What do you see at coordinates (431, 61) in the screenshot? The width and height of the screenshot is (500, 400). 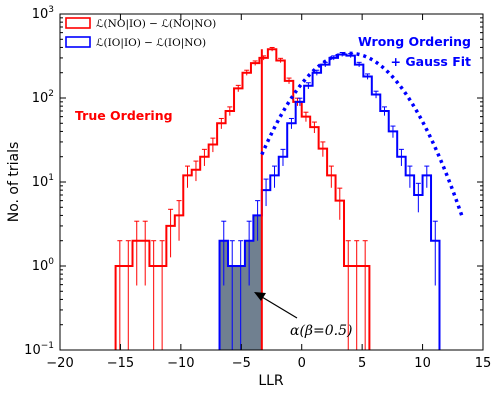 I see `gauss-fit-label: + Gauss Fit` at bounding box center [431, 61].